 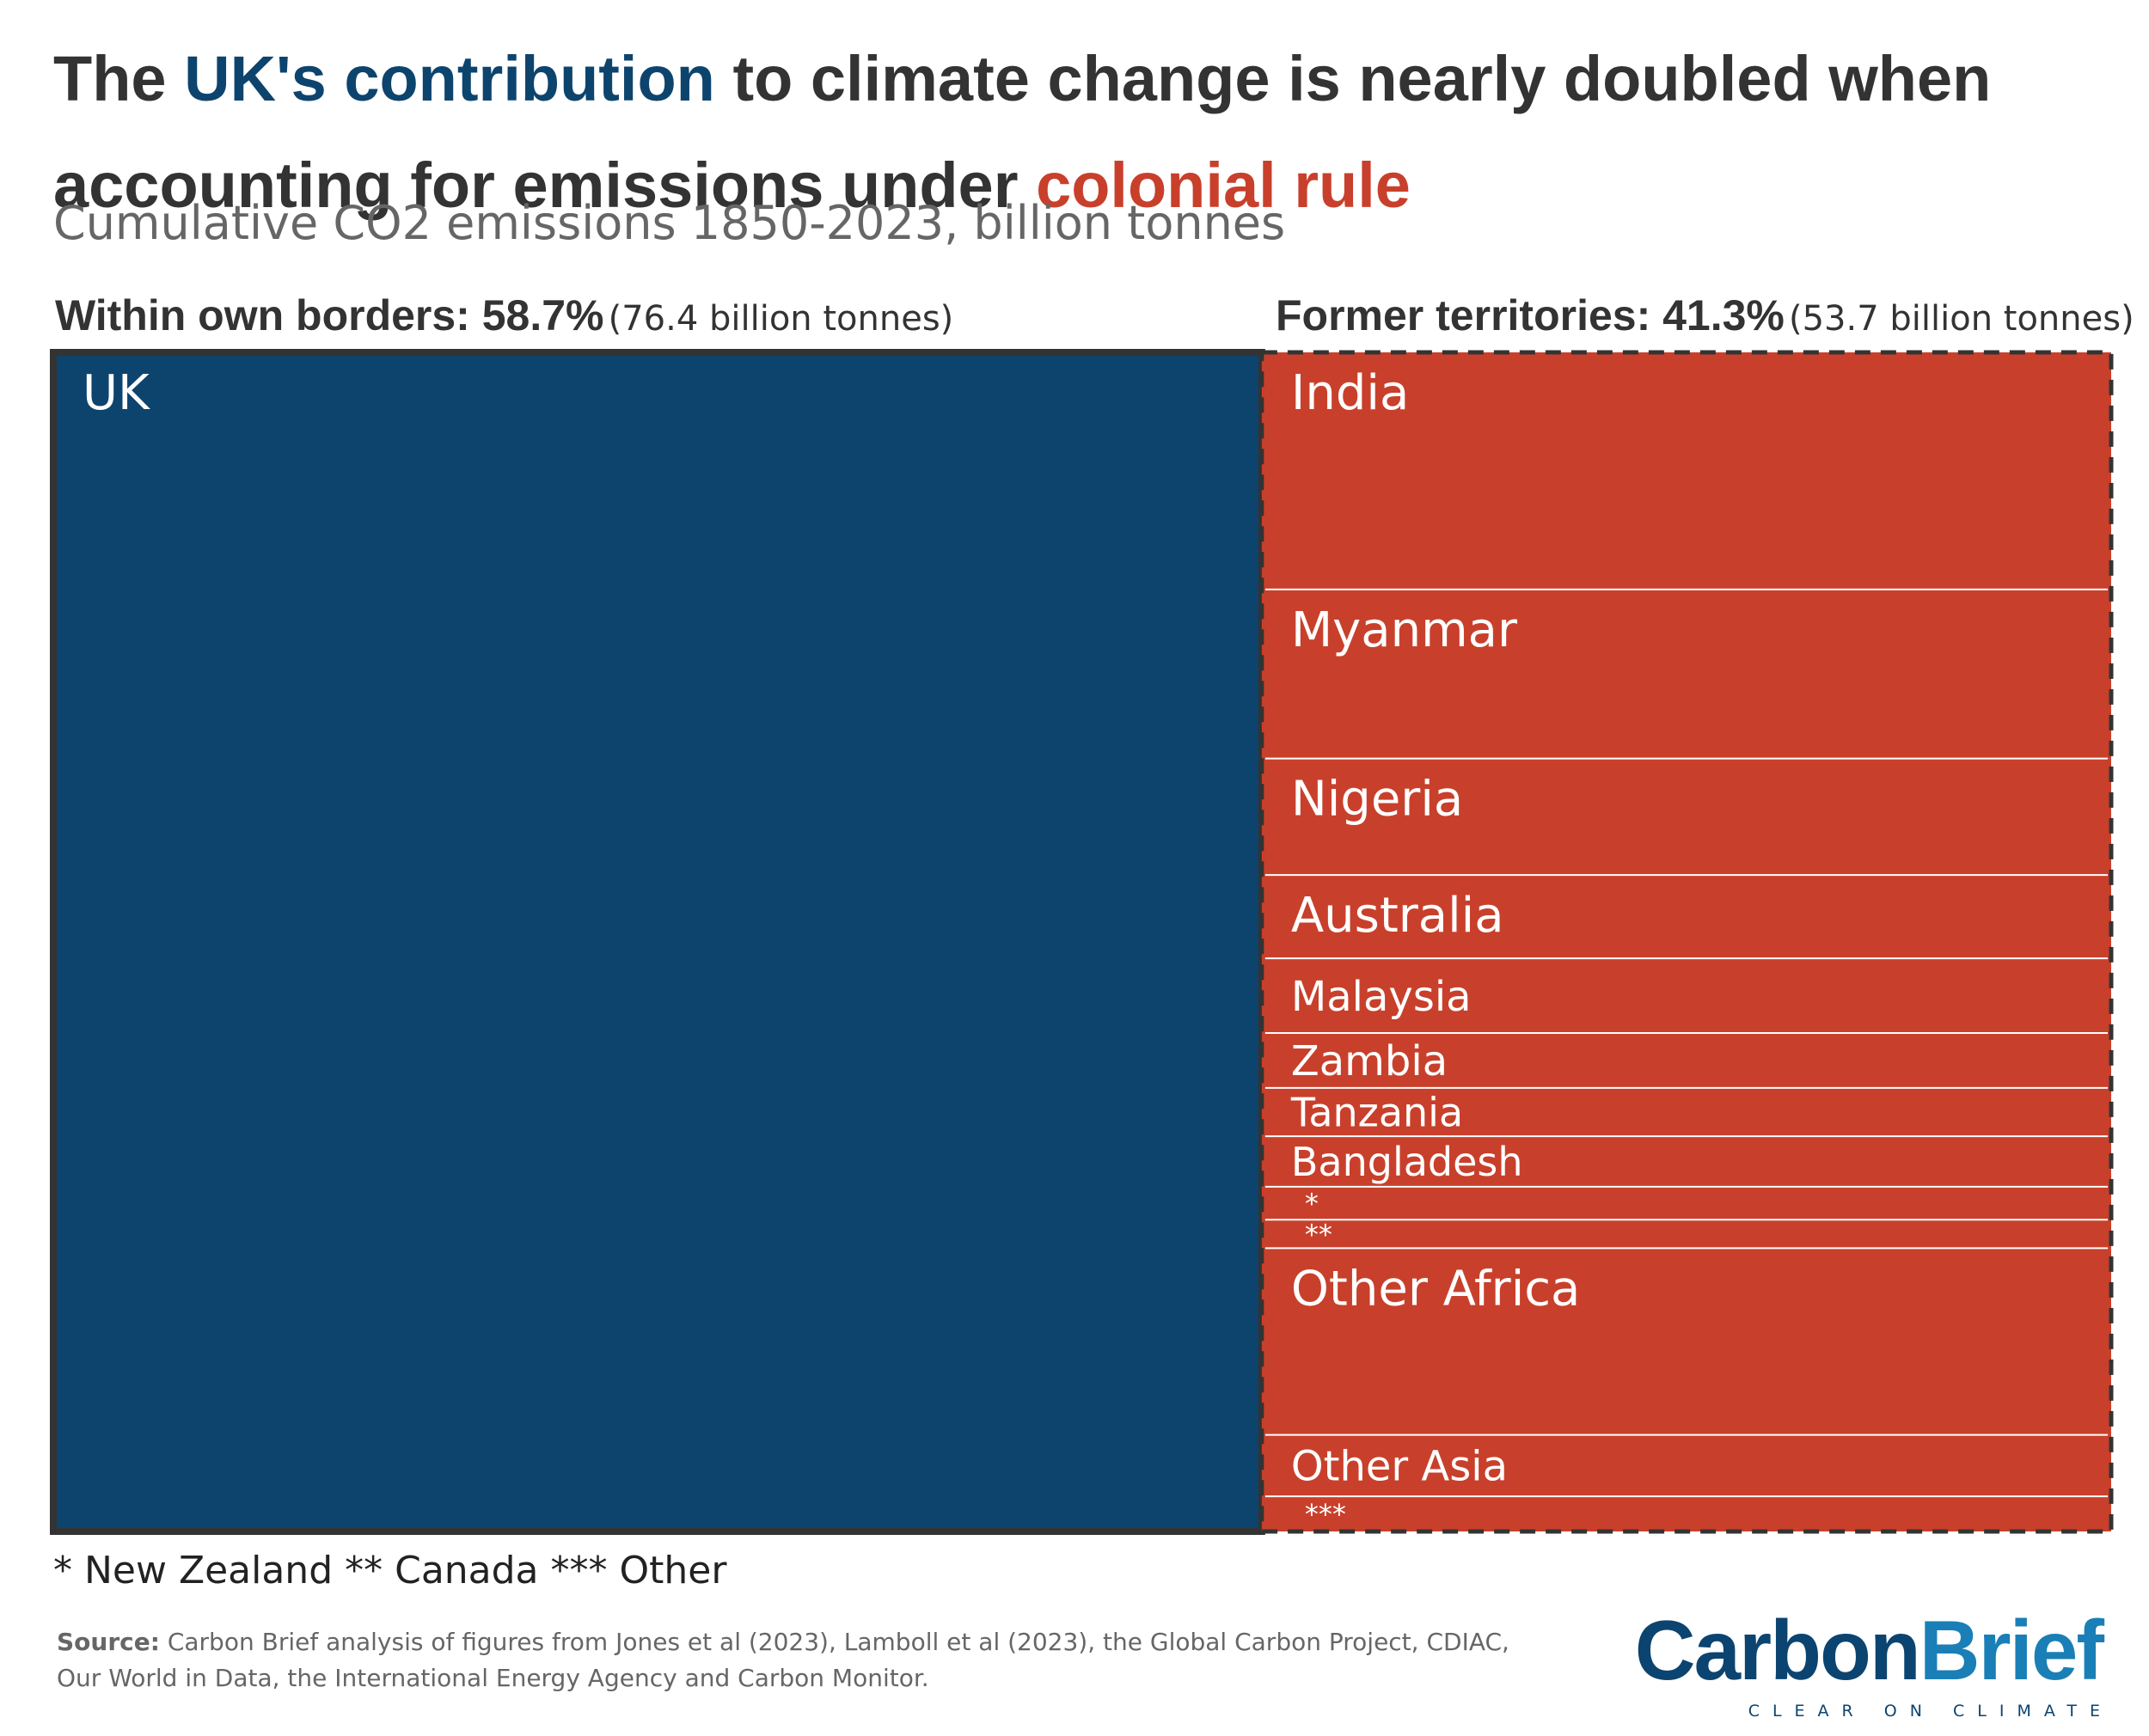 I want to click on footnote: * New Zealand ** Canada *** Other, so click(x=390, y=1570).